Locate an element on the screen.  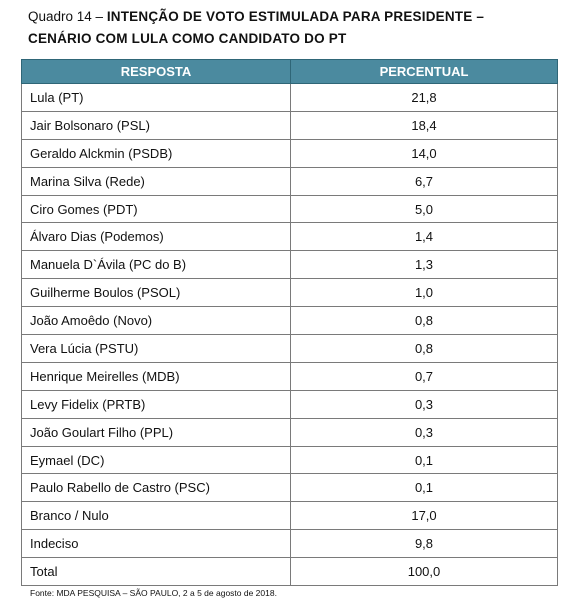
row-value: 9,8 is located at coordinates (424, 544).